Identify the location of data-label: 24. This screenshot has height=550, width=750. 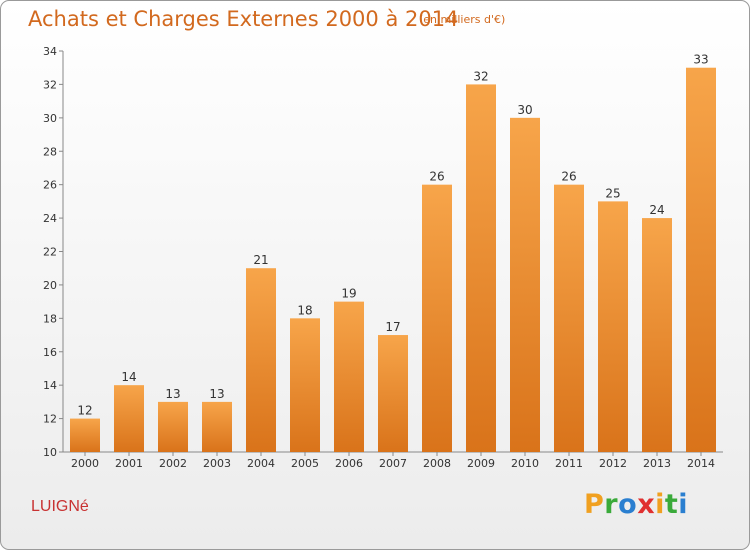
(656, 210).